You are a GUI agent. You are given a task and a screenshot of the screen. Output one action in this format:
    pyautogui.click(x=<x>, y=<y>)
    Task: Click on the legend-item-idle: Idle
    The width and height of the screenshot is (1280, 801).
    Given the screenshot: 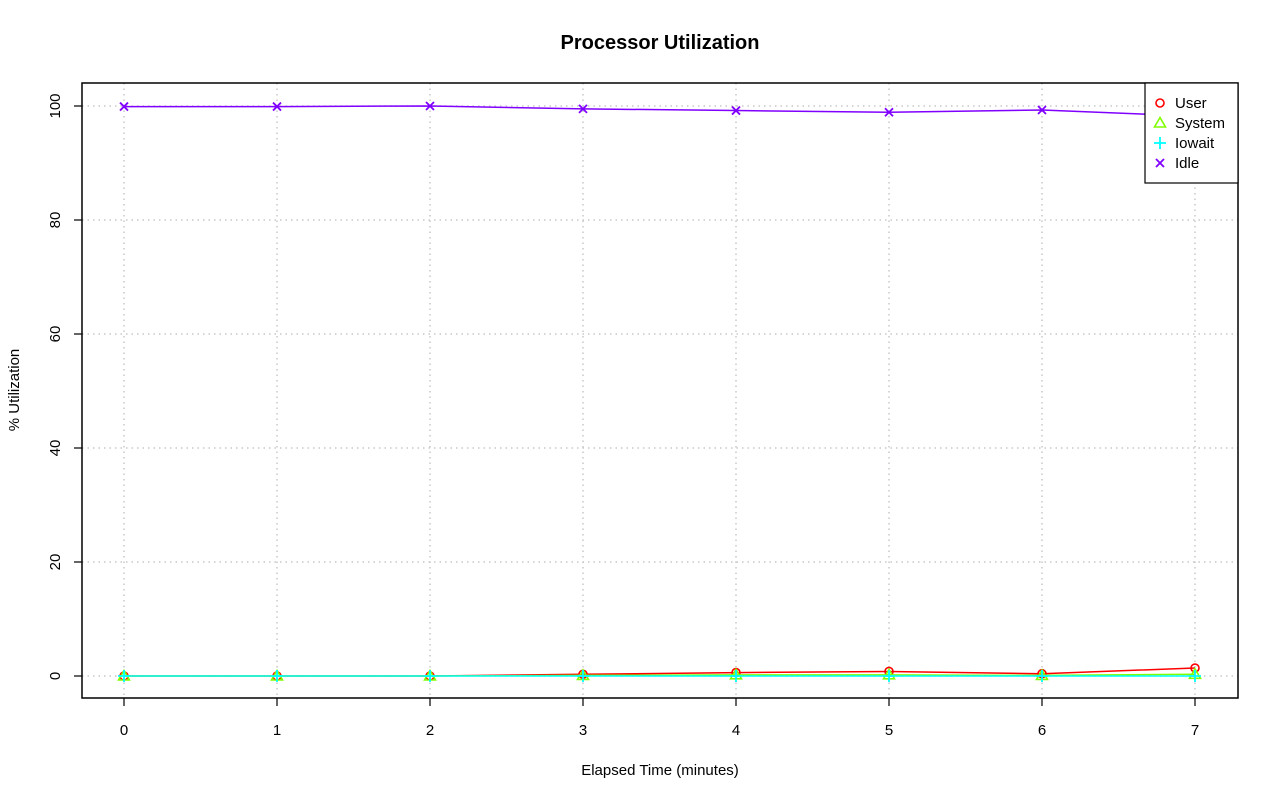 What is the action you would take?
    pyautogui.click(x=1177, y=163)
    